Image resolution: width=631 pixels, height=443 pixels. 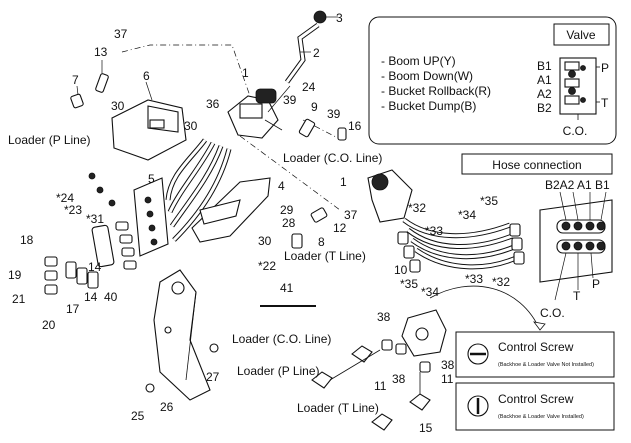 I want to click on valve-title-box, so click(x=581, y=34).